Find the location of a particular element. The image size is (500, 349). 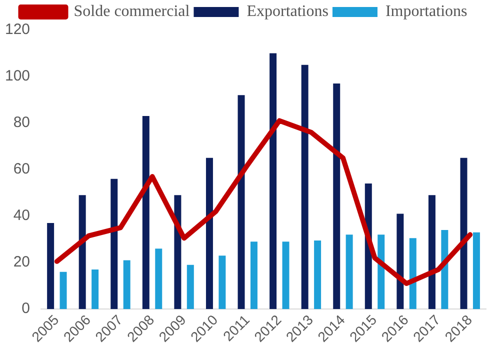

y-tick-label: 20 is located at coordinates (21, 262).